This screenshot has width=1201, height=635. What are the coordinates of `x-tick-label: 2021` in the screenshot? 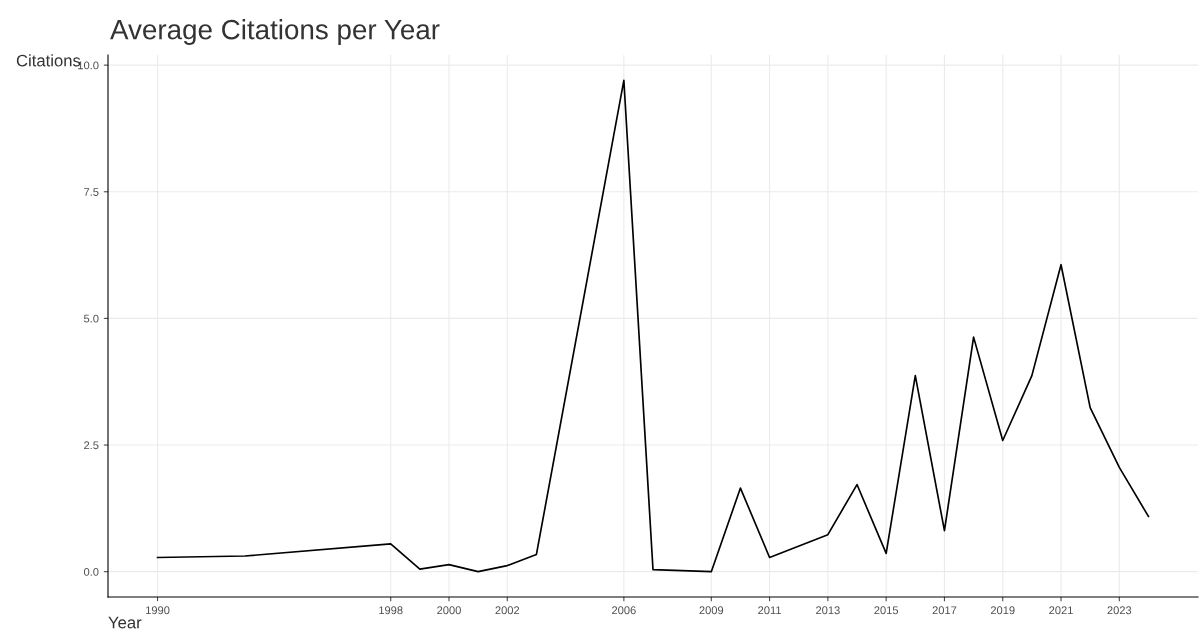 It's located at (1061, 610).